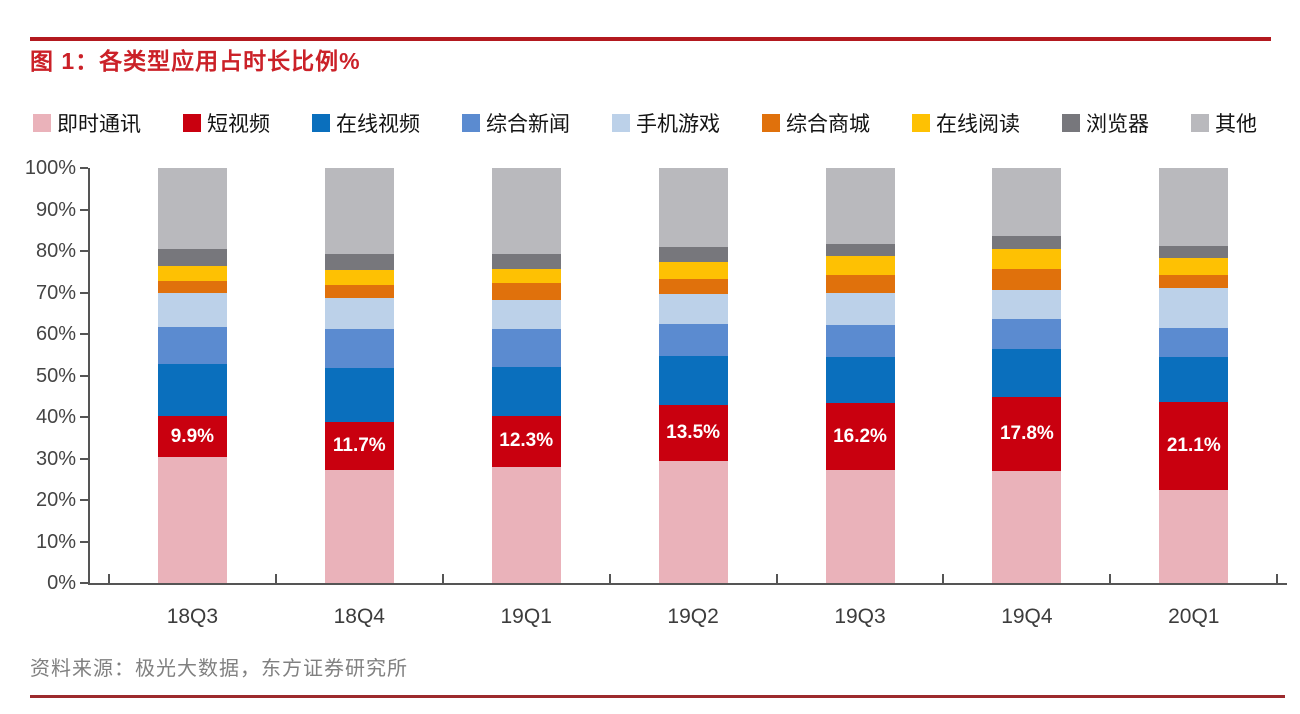 The width and height of the screenshot is (1300, 714). What do you see at coordinates (860, 375) in the screenshot?
I see `stacked-bar-19Q3: 16.2%` at bounding box center [860, 375].